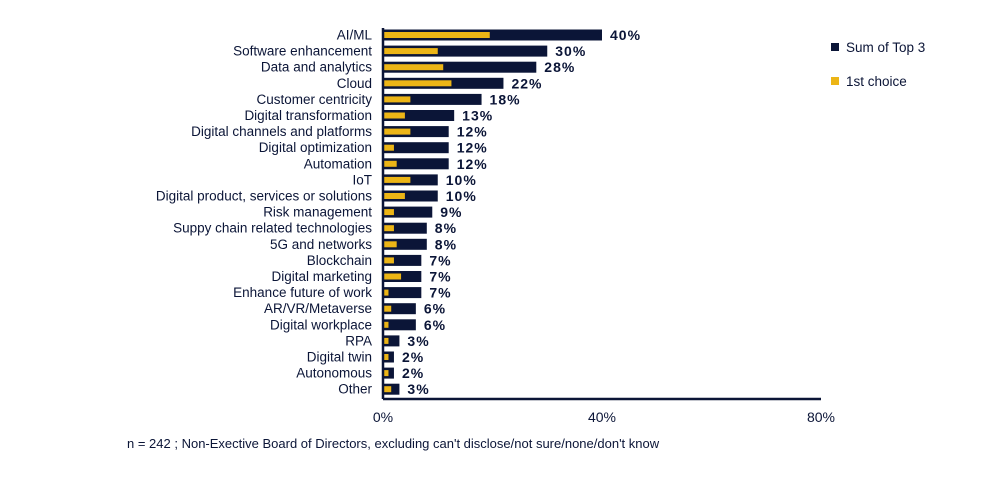  What do you see at coordinates (876, 81) in the screenshot?
I see `legend-label: 1st choice` at bounding box center [876, 81].